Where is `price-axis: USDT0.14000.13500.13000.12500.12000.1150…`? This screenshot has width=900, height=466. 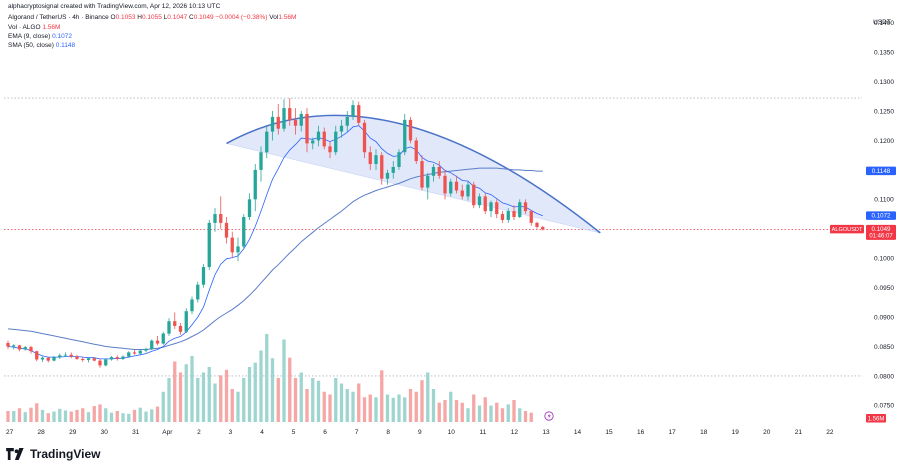
price-axis: USDT0.14000.13500.13000.12500.12000.1150… is located at coordinates (883, 214).